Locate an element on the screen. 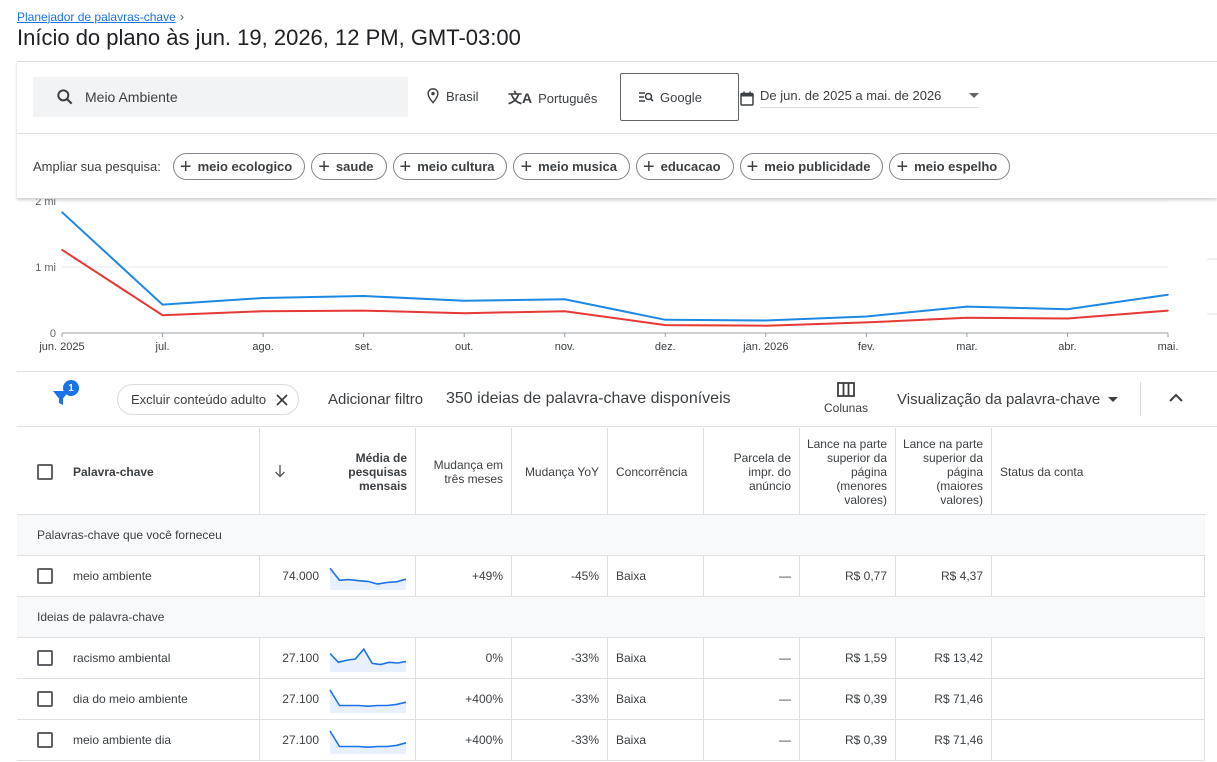 The height and width of the screenshot is (762, 1217). avg-searches-cell: 74.000 is located at coordinates (338, 576).